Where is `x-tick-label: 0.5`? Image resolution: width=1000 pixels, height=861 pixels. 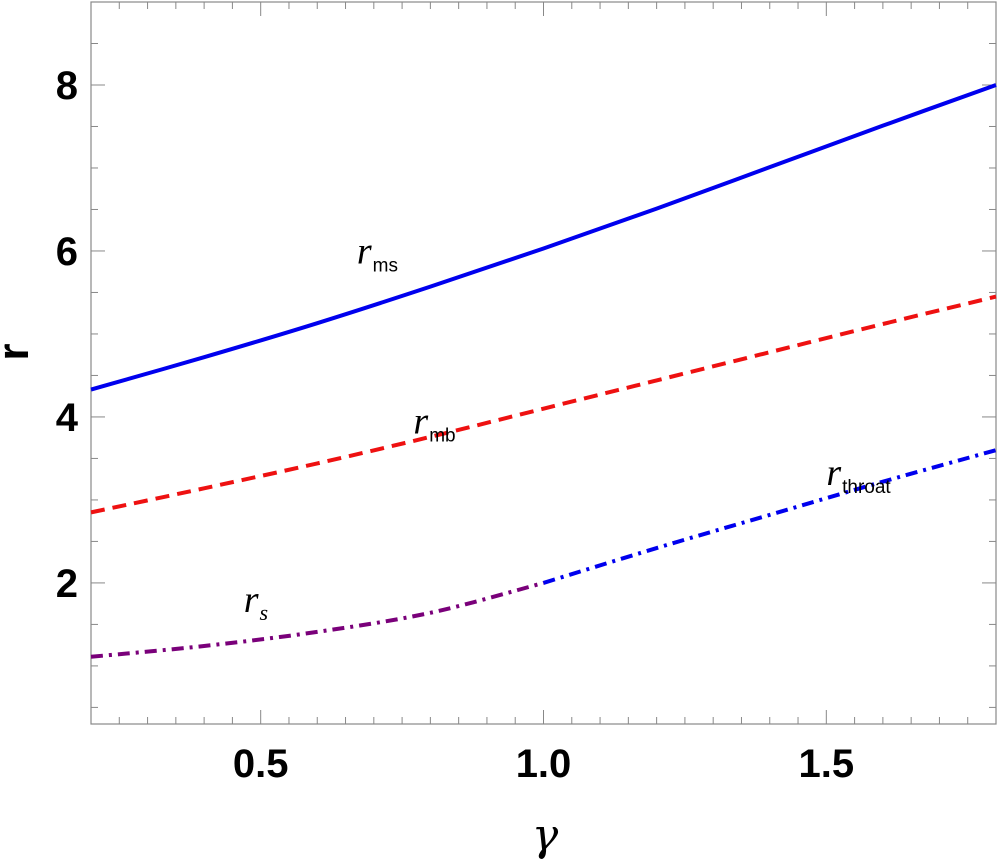
x-tick-label: 0.5 is located at coordinates (261, 764).